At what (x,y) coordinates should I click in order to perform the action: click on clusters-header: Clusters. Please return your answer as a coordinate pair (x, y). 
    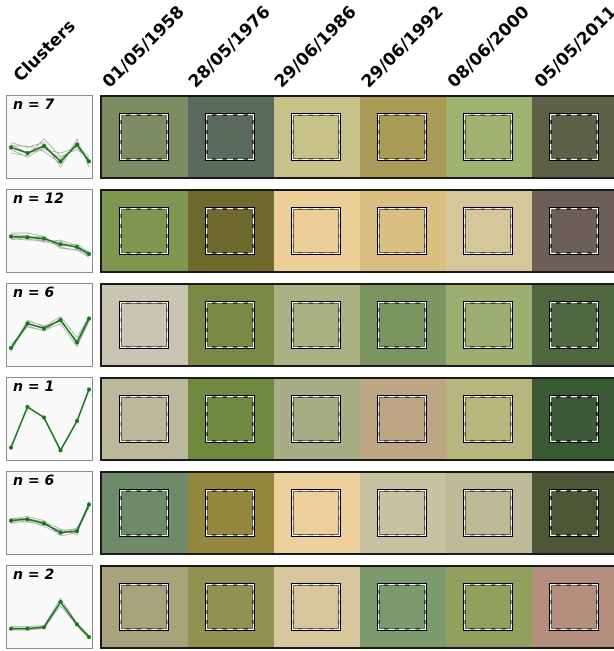
    Looking at the image, I should click on (44, 51).